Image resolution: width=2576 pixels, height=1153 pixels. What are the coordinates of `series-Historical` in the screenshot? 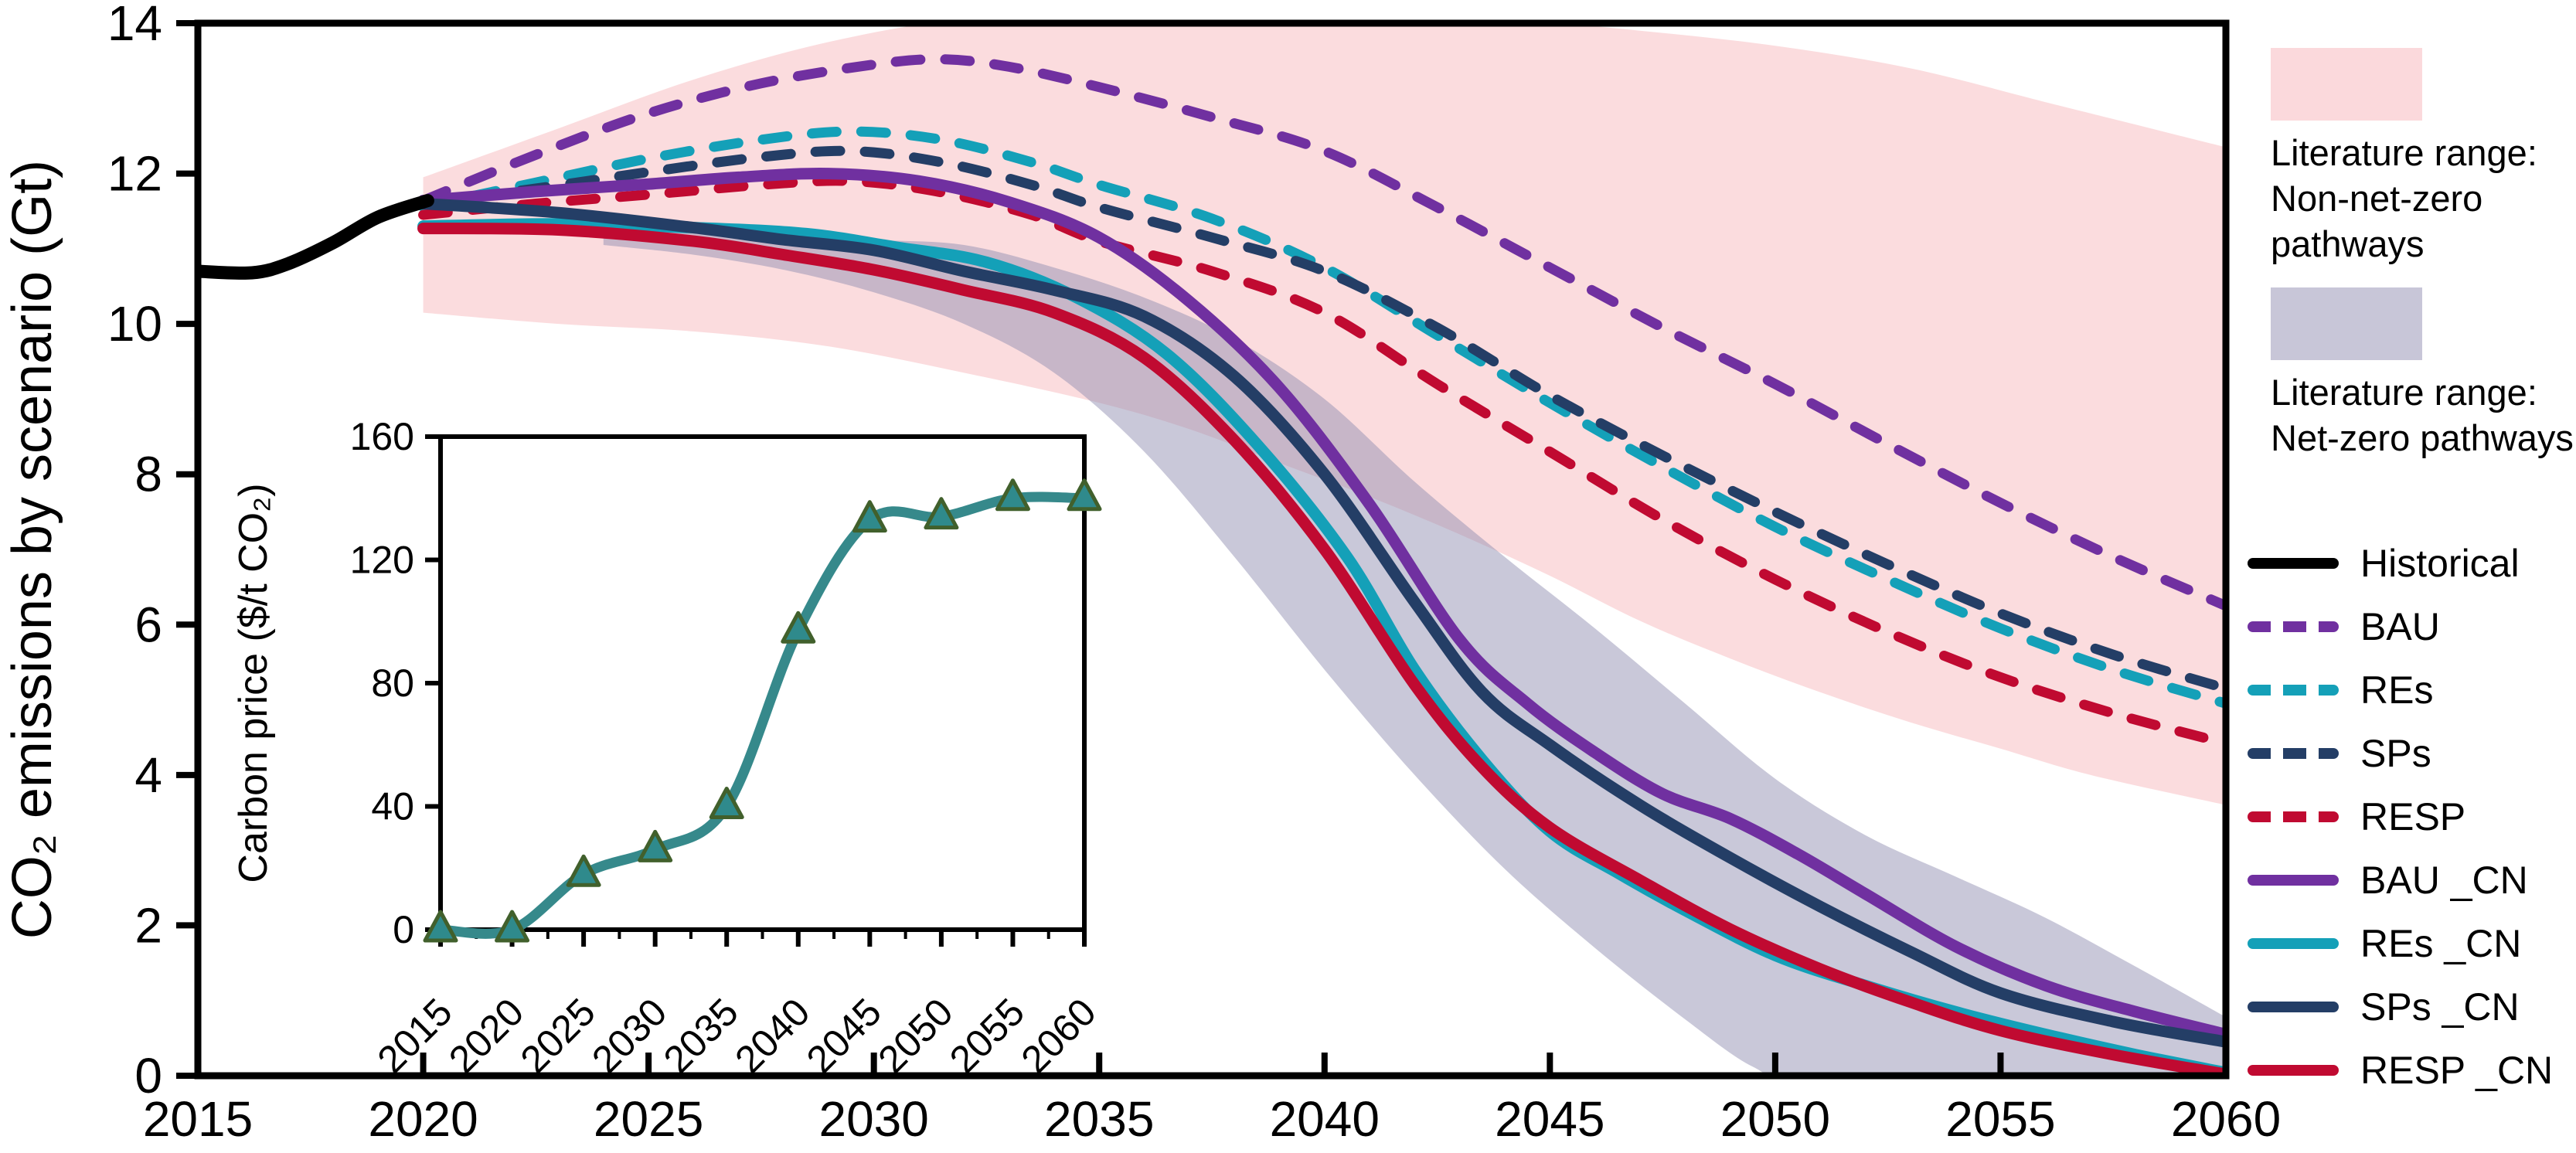 It's located at (316, 237).